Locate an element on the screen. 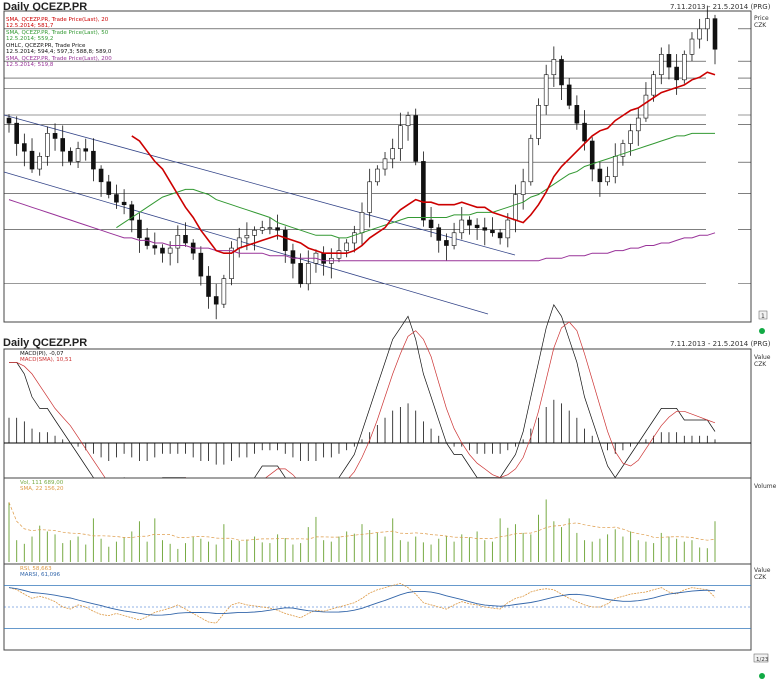  date-range-lower: 7.11.2013 - 21.5.2014 (PRG) is located at coordinates (720, 344).